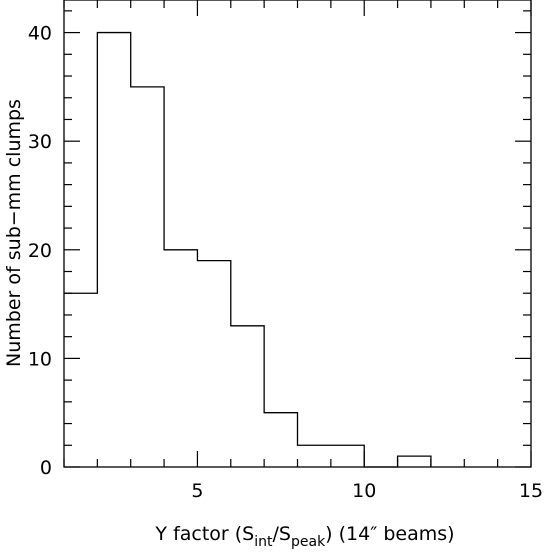 The image size is (544, 553). What do you see at coordinates (364, 491) in the screenshot?
I see `x-tick-label: 10` at bounding box center [364, 491].